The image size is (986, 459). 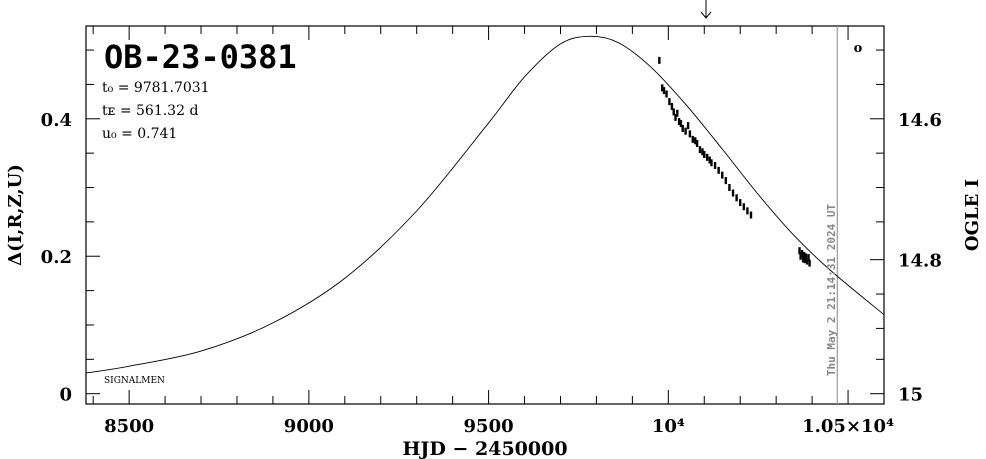 I want to click on timestamp-label: Thu May 2 21:14:31 2024 UT, so click(x=831, y=290).